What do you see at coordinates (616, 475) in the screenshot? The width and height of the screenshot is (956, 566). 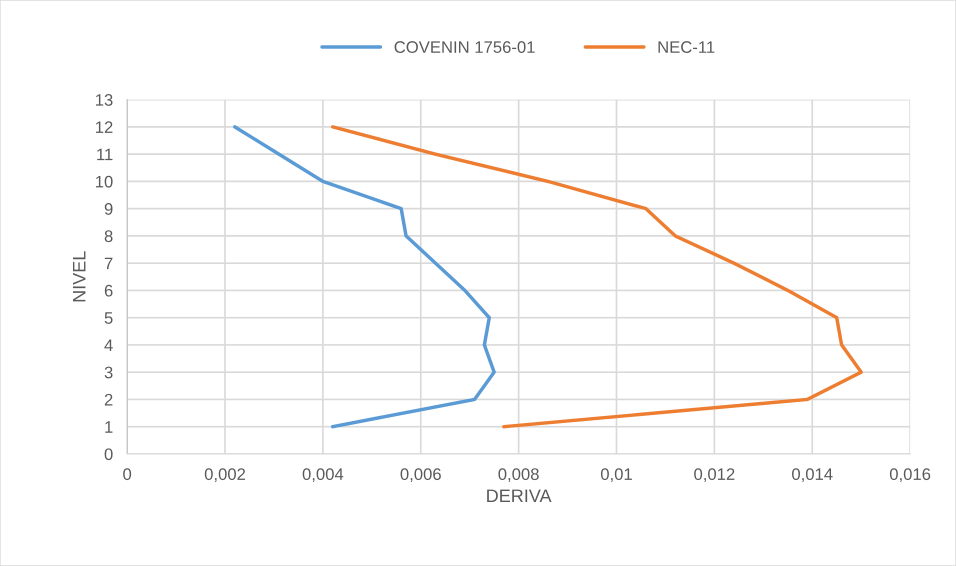 I see `x-tick-label: 0,01` at bounding box center [616, 475].